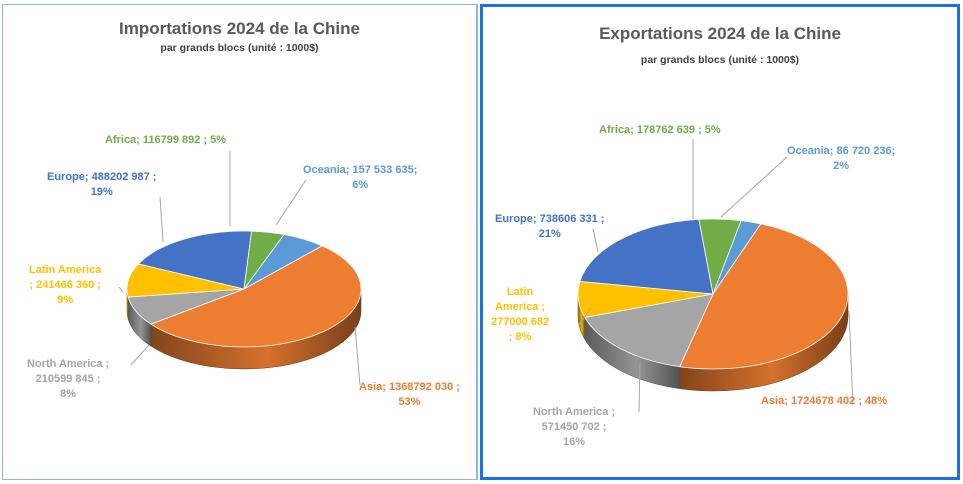 This screenshot has width=963, height=484. I want to click on pie-label-asia: Asia; 1724678 402 ; 48%, so click(824, 401).